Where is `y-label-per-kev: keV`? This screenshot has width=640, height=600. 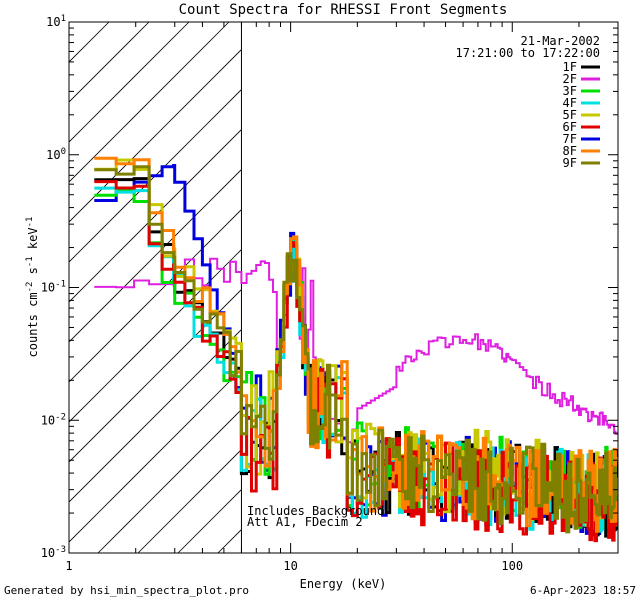 y-label-per-kev: keV is located at coordinates (33, 241).